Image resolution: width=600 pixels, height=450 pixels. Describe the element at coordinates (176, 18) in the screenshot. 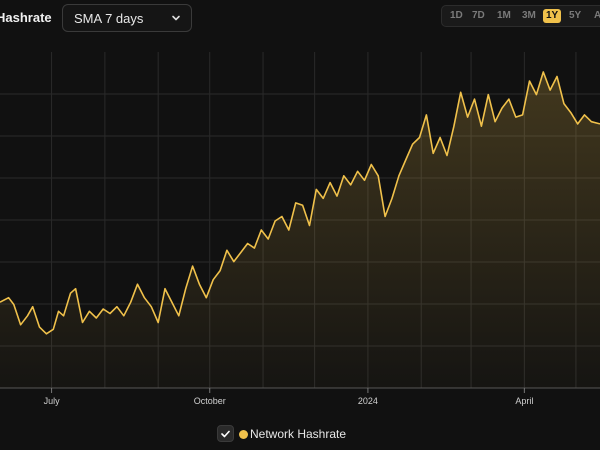

I see `chevron-down-icon` at that location.